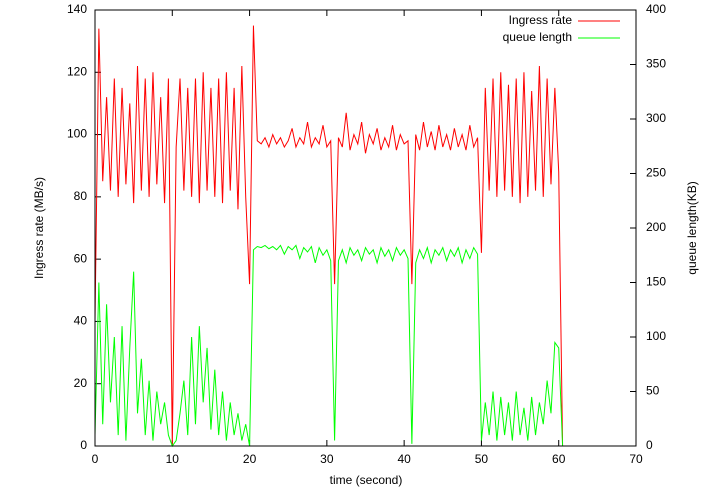 The image size is (718, 495). Describe the element at coordinates (649, 445) in the screenshot. I see `y2-tick-label: 0` at that location.